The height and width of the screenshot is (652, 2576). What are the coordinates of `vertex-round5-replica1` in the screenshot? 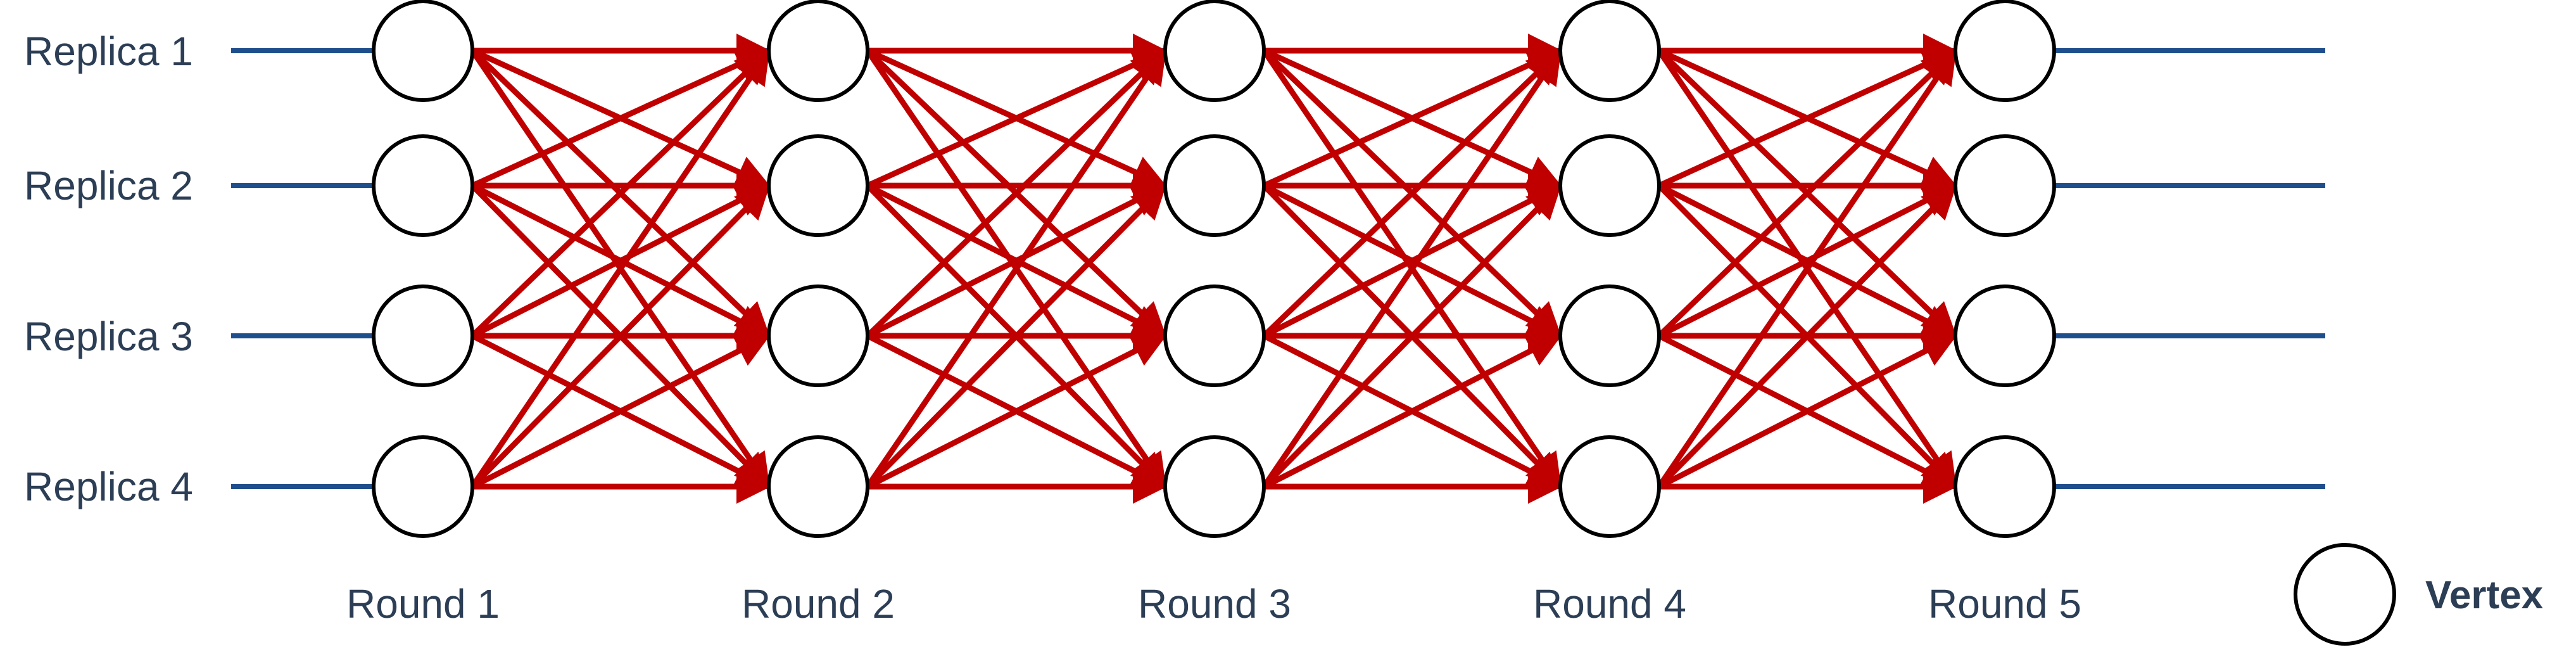 It's located at (2005, 51).